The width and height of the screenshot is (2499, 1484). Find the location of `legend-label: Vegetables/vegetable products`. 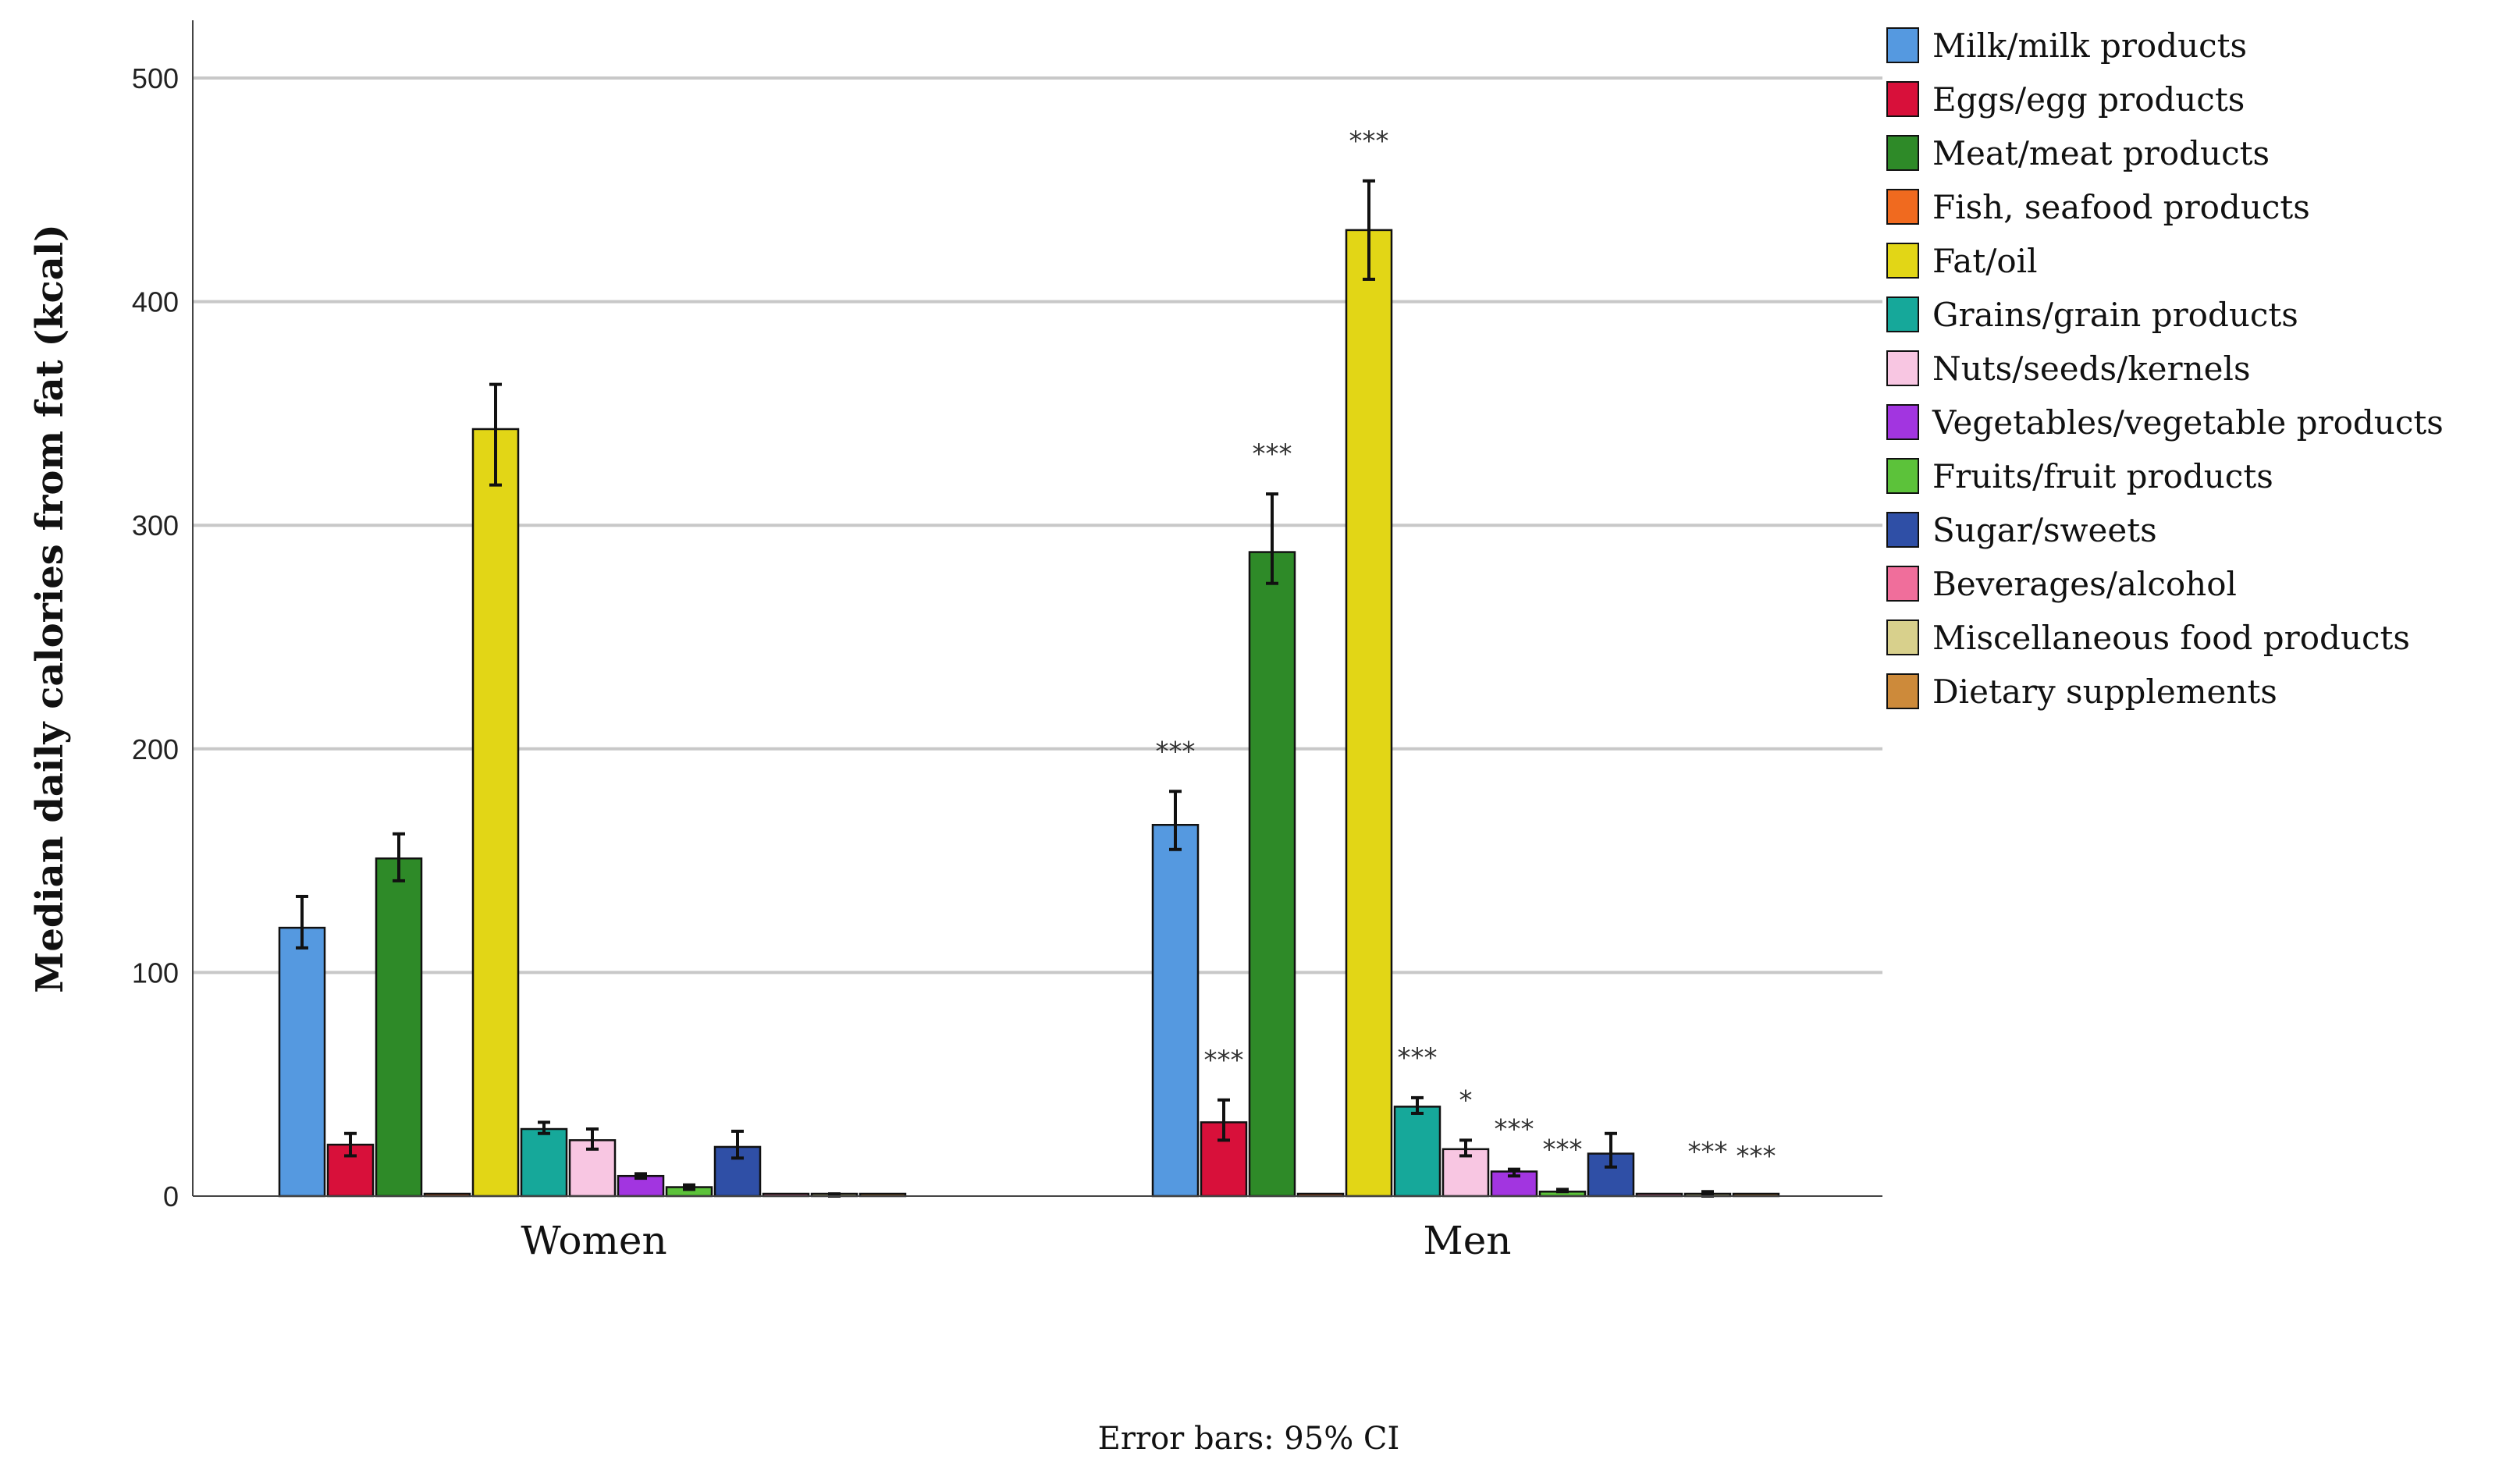

legend-label: Vegetables/vegetable products is located at coordinates (2188, 422).